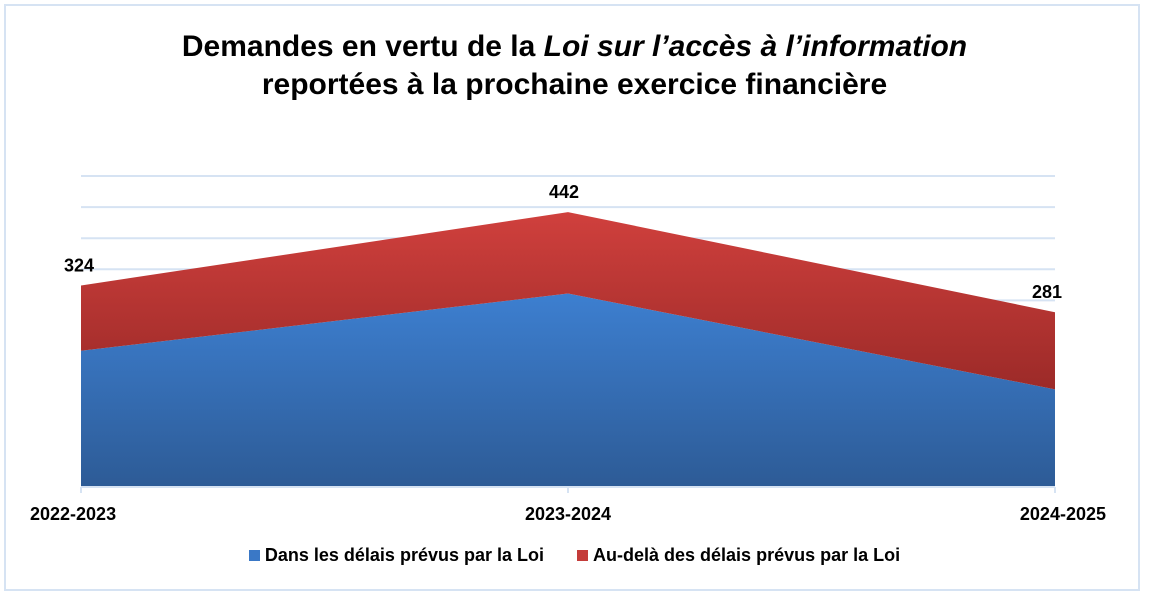  I want to click on legend-label: Dans les délais prévus par la Loi, so click(404, 555).